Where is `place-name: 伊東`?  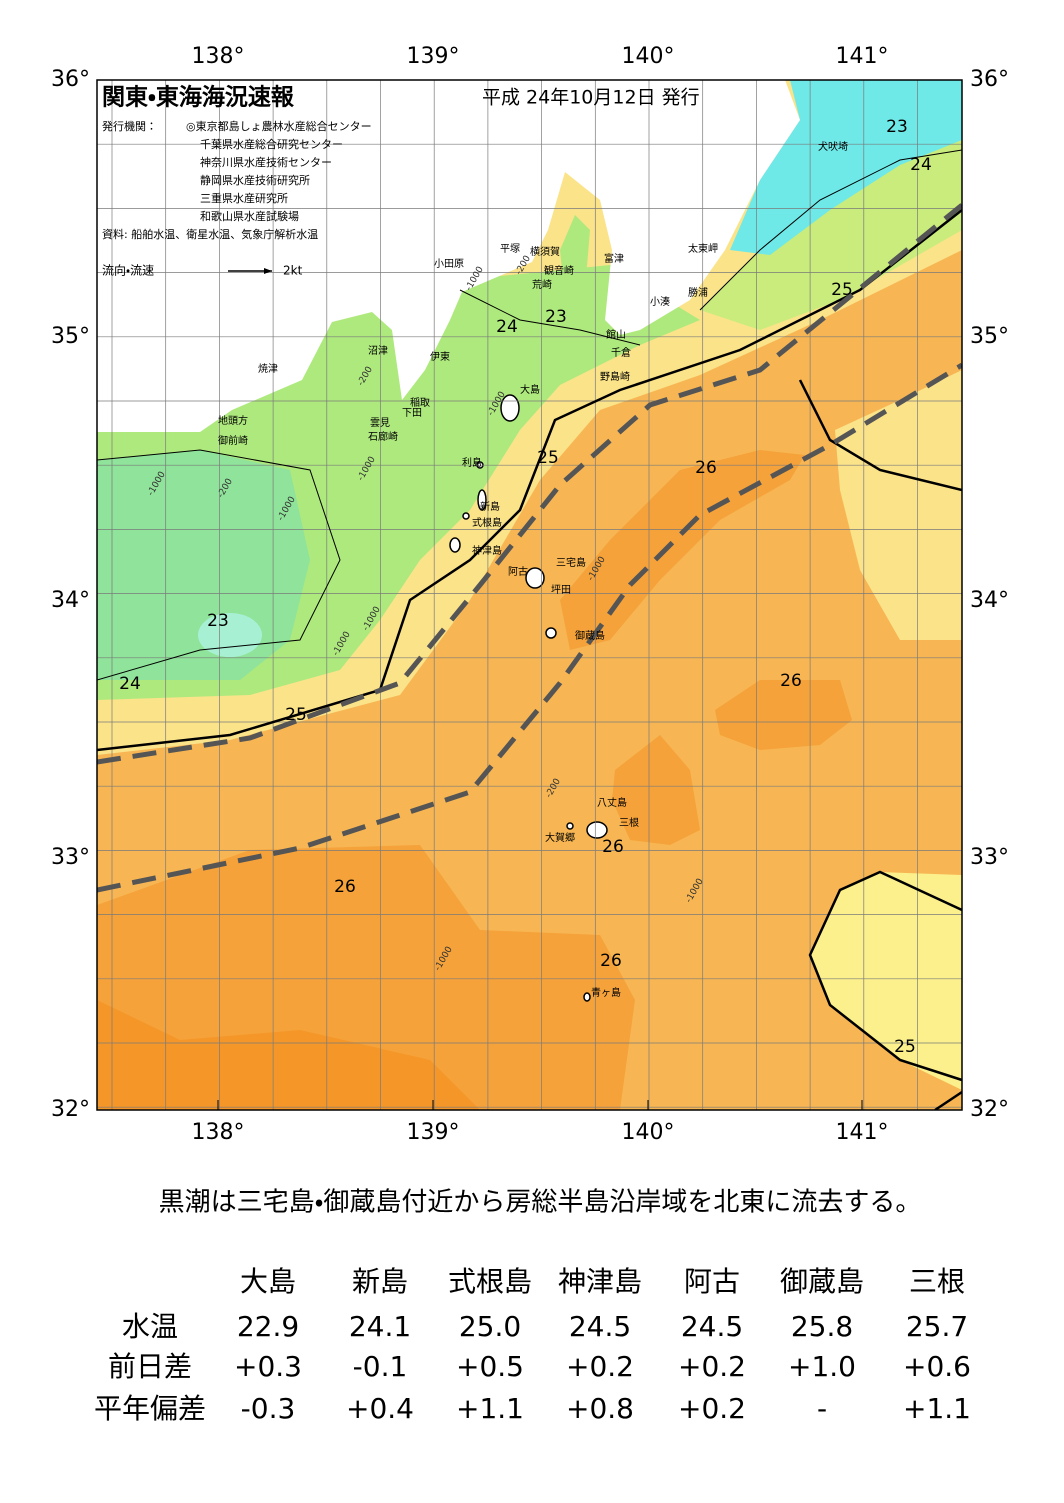
place-name: 伊東 is located at coordinates (440, 356).